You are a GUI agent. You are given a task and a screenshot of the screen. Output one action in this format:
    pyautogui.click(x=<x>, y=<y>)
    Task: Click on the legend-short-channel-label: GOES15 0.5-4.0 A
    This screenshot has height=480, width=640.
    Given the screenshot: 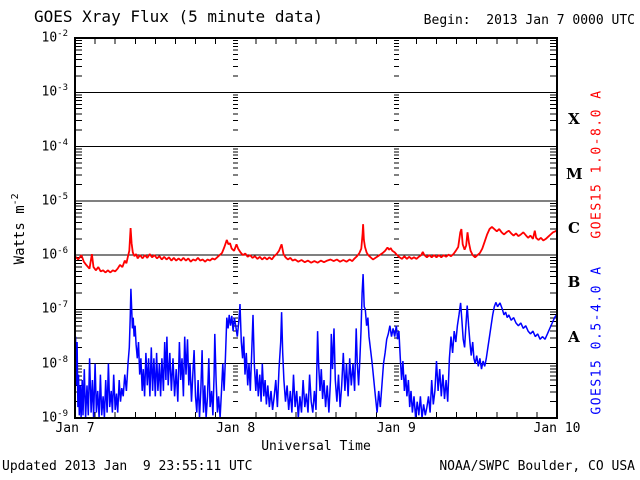 What is the action you would take?
    pyautogui.click(x=597, y=340)
    